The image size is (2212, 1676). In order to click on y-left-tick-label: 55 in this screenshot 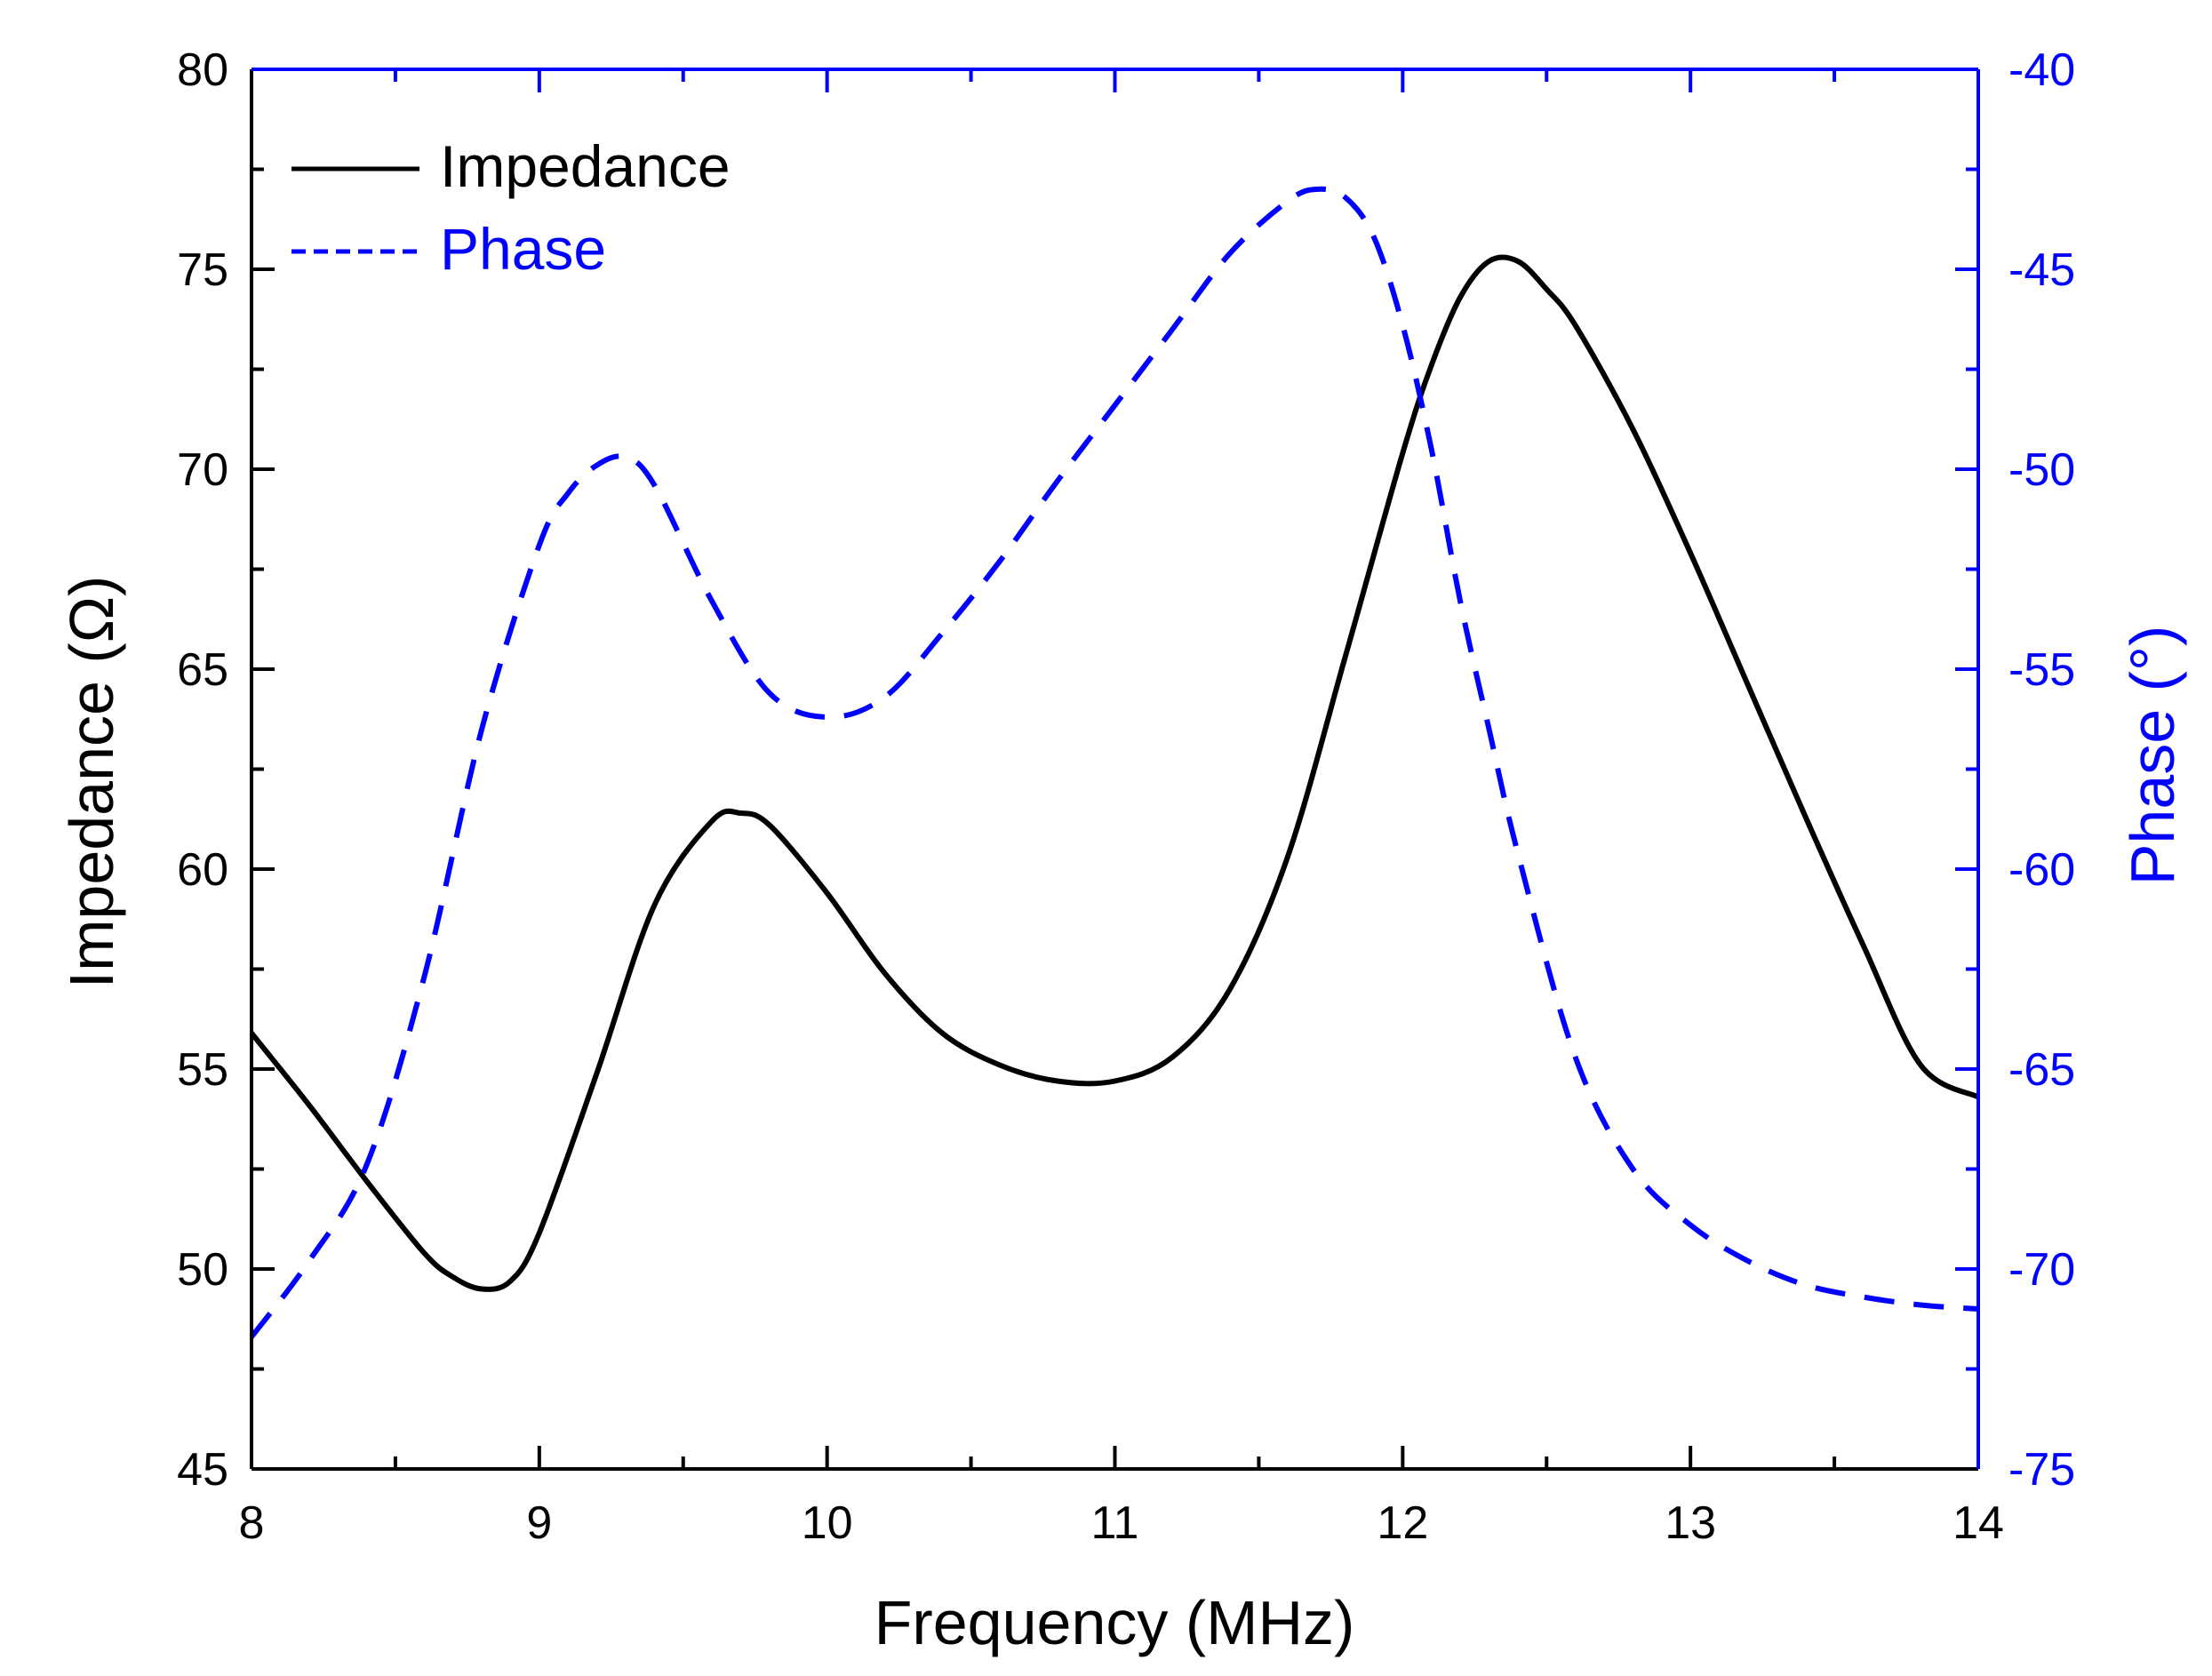, I will do `click(202, 1070)`.